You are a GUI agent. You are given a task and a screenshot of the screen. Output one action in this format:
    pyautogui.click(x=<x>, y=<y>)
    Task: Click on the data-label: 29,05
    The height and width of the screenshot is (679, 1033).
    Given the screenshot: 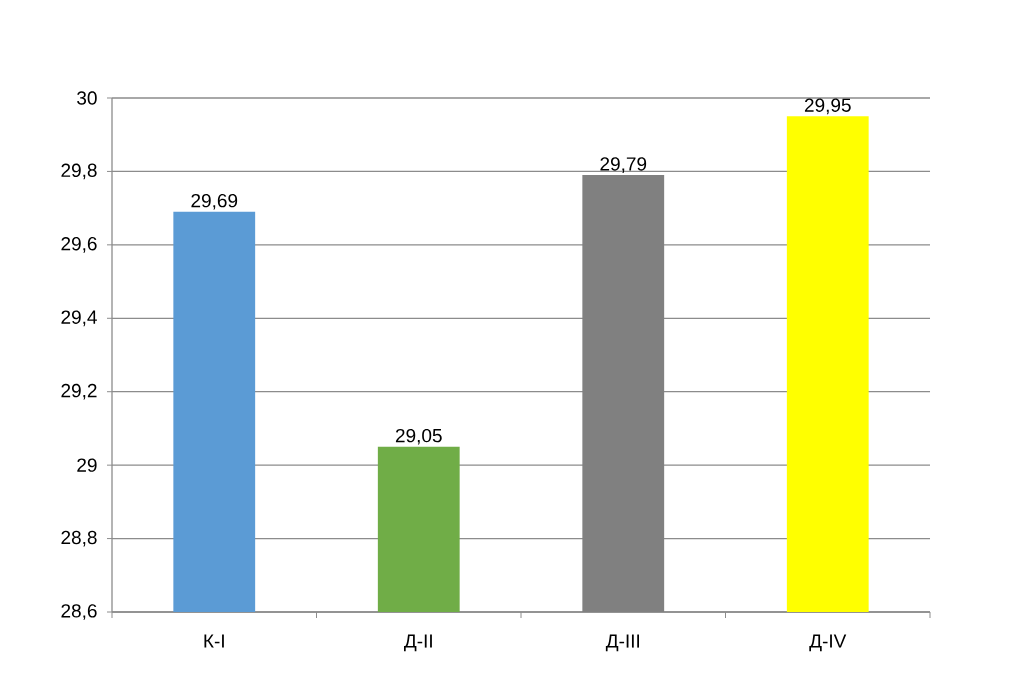 What is the action you would take?
    pyautogui.click(x=418, y=436)
    